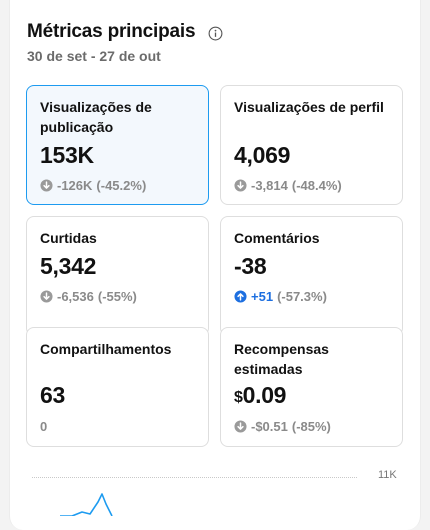  What do you see at coordinates (96, 117) in the screenshot?
I see `metric-label: Visualizações de publicação` at bounding box center [96, 117].